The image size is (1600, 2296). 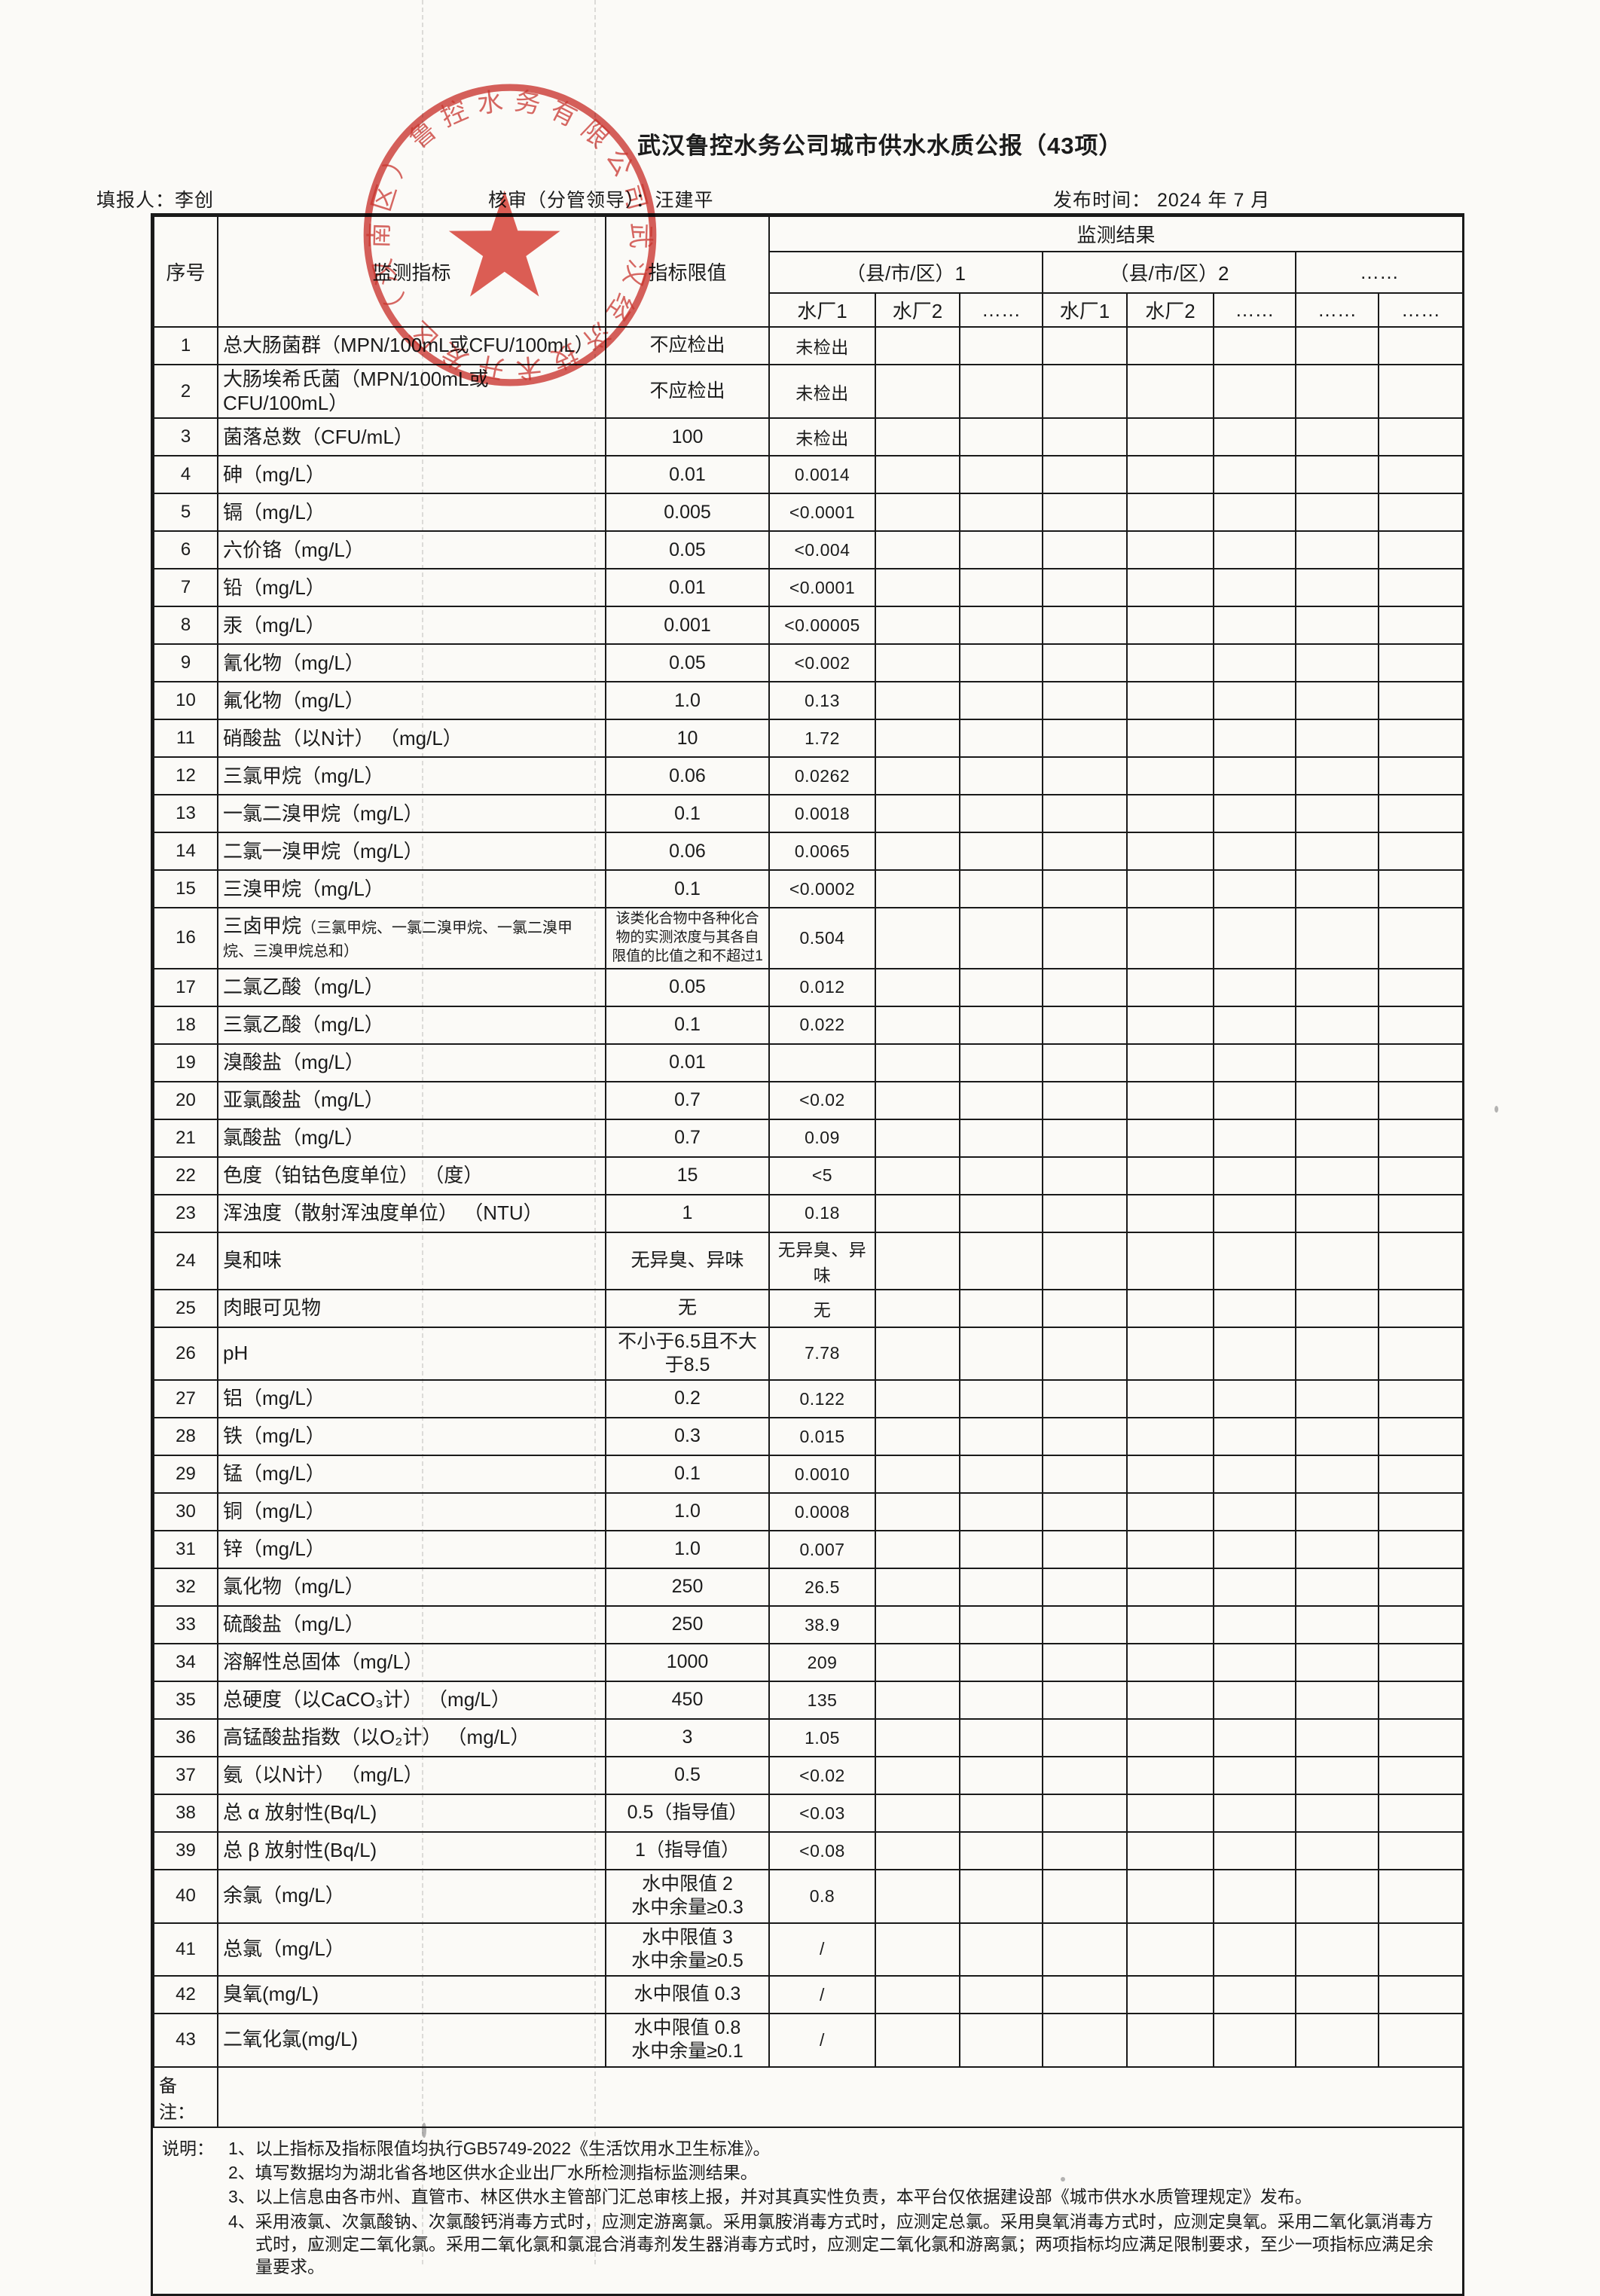 What do you see at coordinates (493, 2172) in the screenshot?
I see `note-item-2: 2、填写数据均为湖北省各地区供水企业出厂水所检测指标监测结果。` at bounding box center [493, 2172].